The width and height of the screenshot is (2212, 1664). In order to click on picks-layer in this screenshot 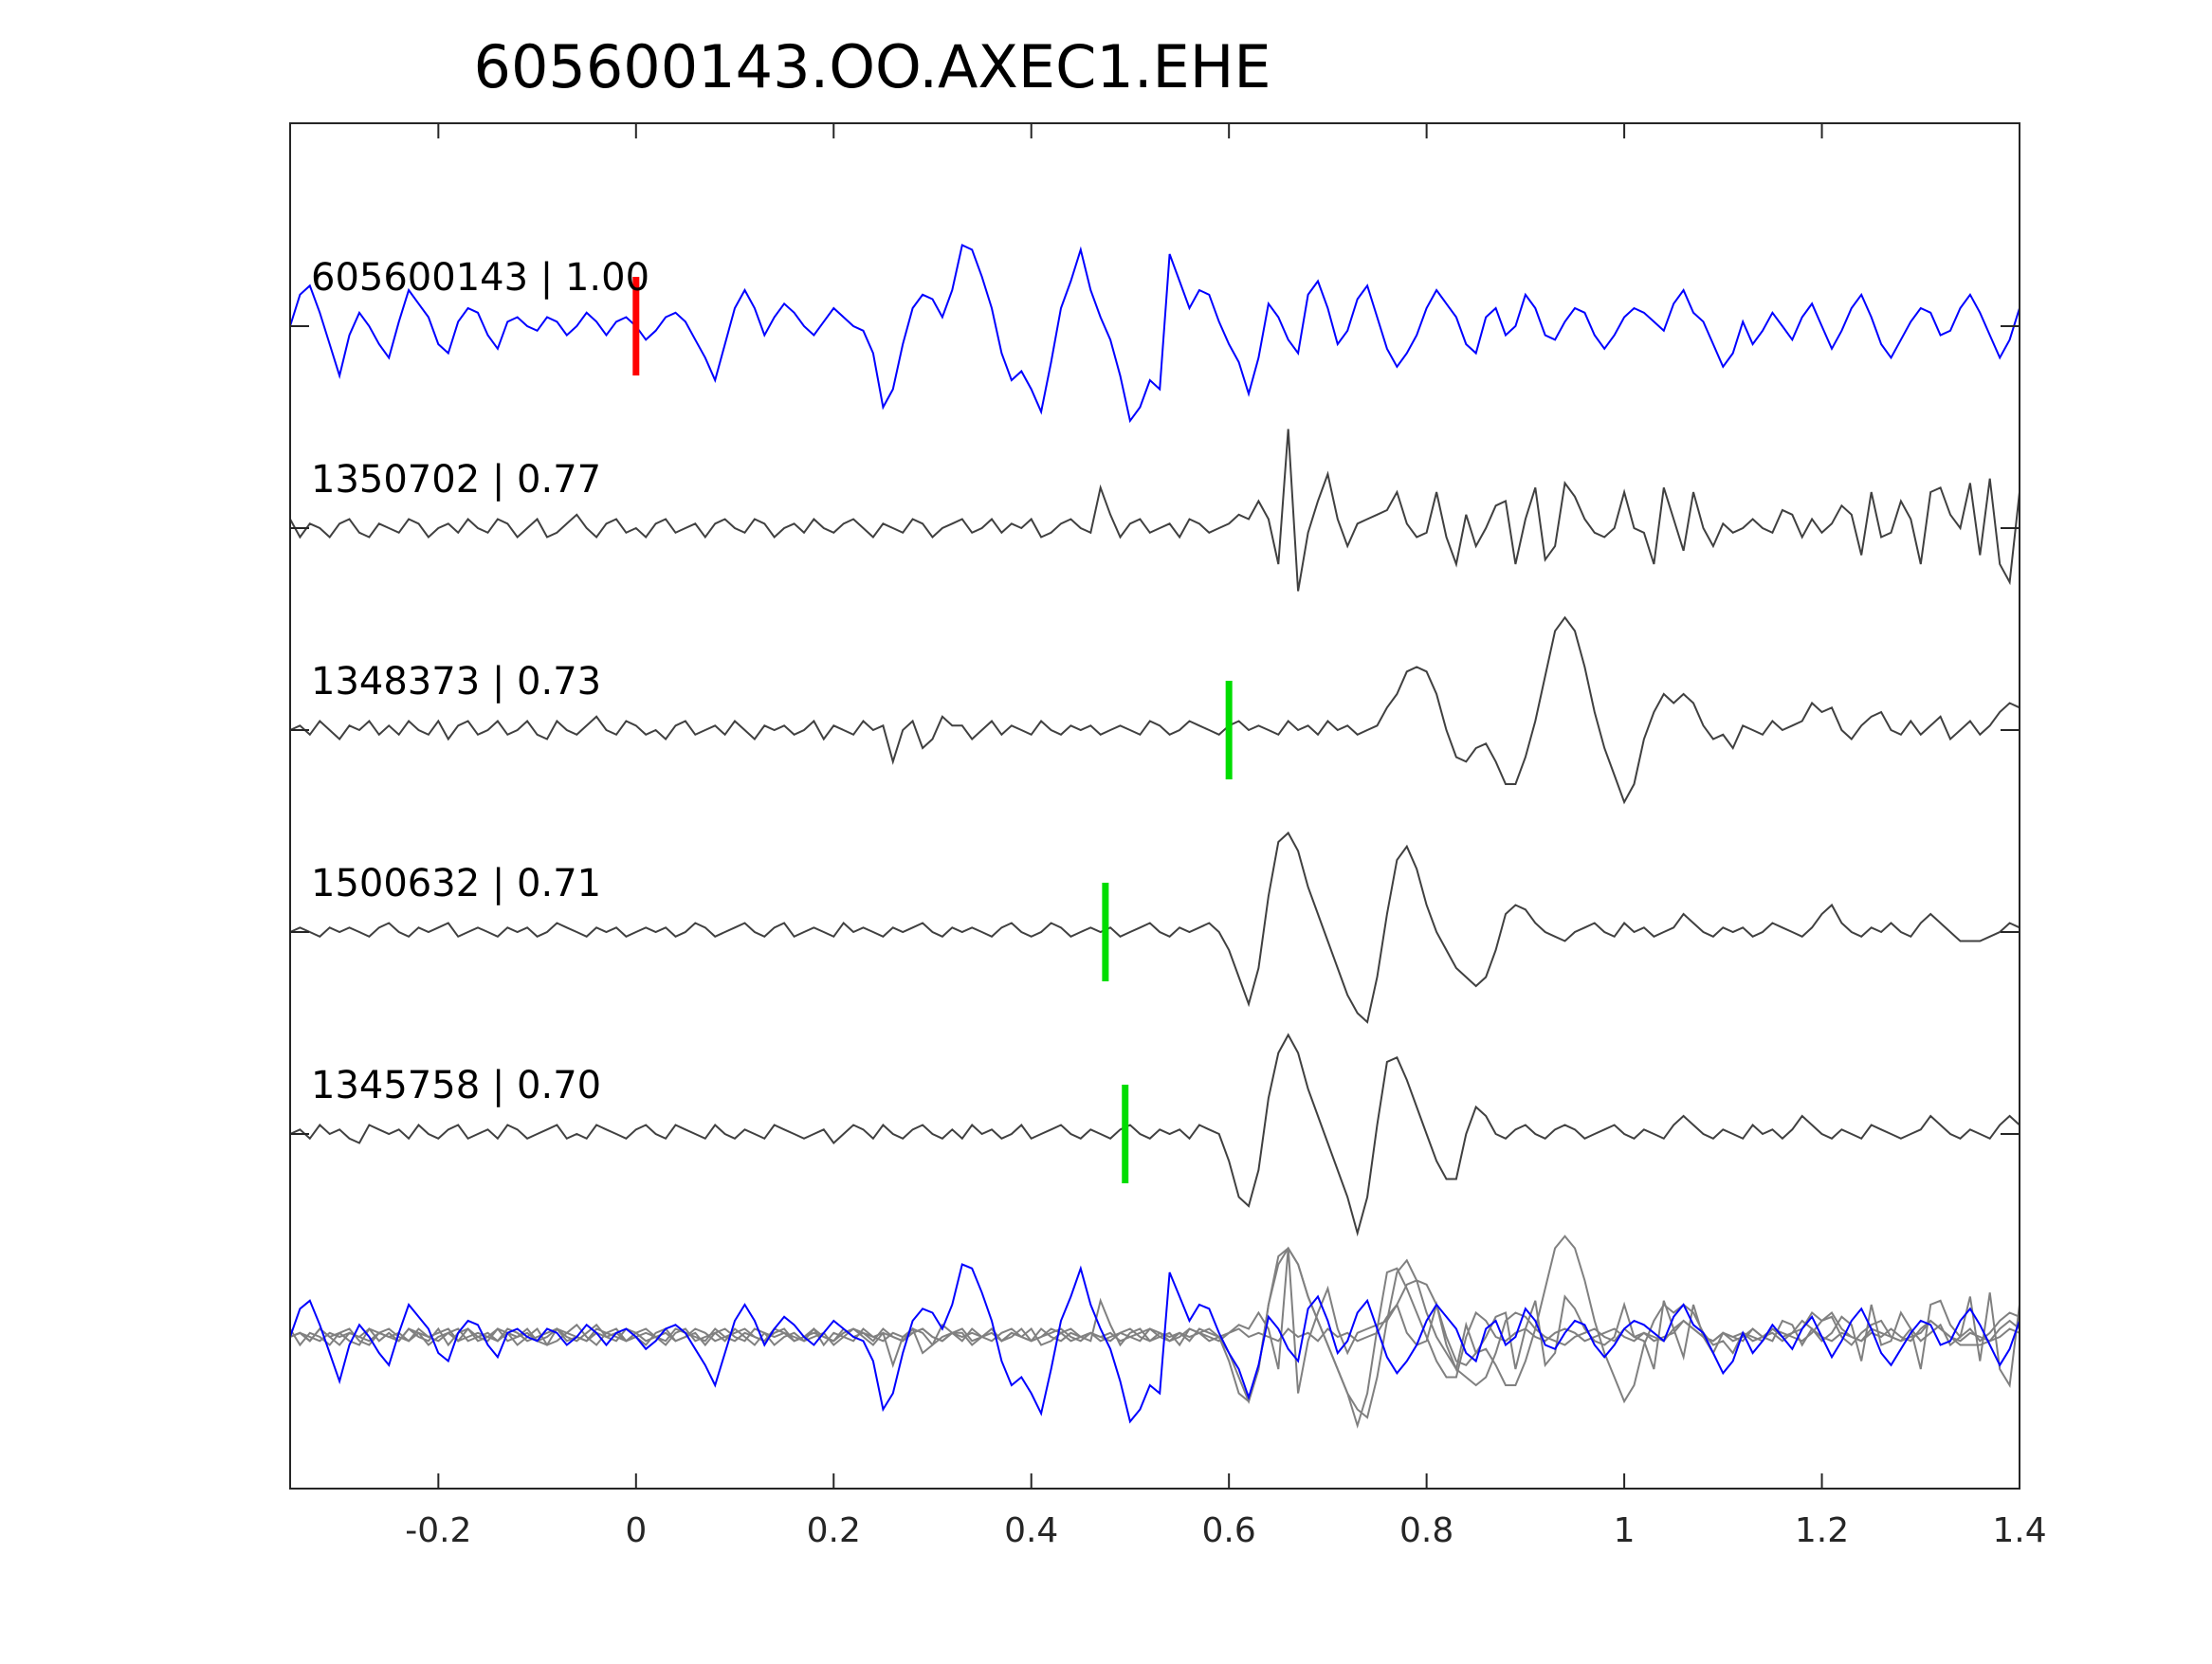, I will do `click(932, 730)`.